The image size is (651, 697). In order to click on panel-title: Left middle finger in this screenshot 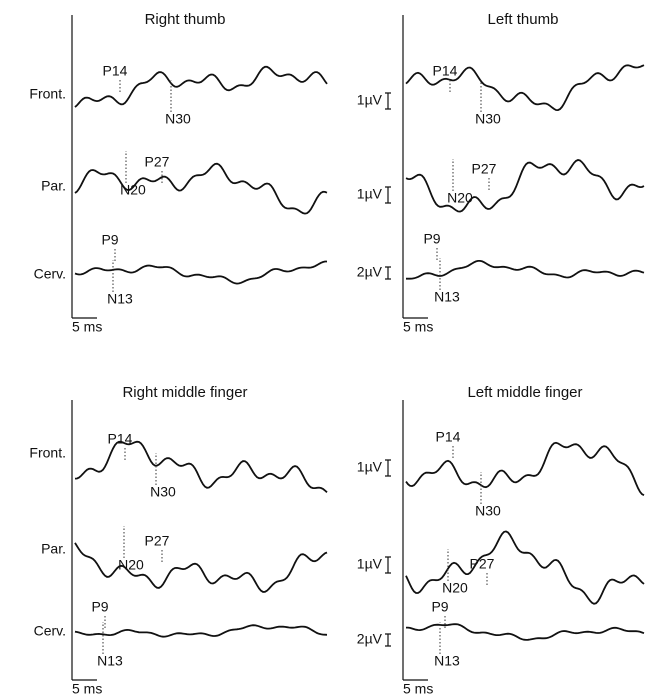, I will do `click(524, 392)`.